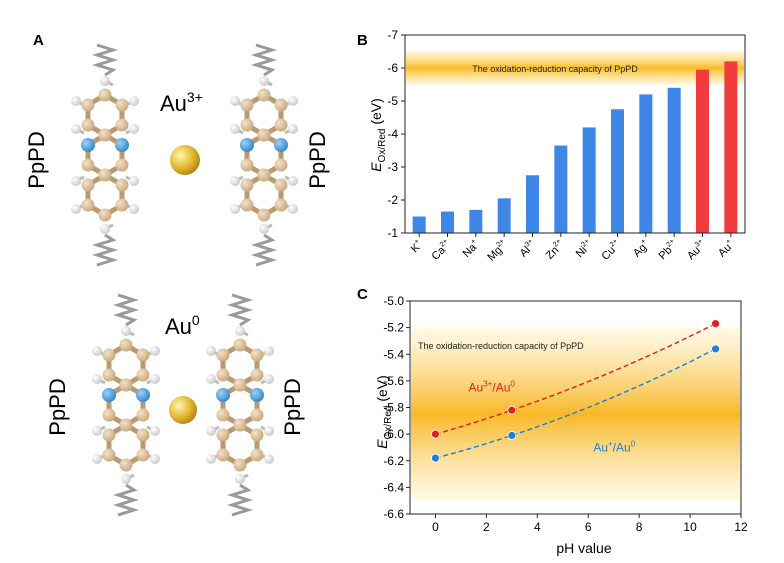  Describe the element at coordinates (183, 410) in the screenshot. I see `gold-atom-au0` at that location.